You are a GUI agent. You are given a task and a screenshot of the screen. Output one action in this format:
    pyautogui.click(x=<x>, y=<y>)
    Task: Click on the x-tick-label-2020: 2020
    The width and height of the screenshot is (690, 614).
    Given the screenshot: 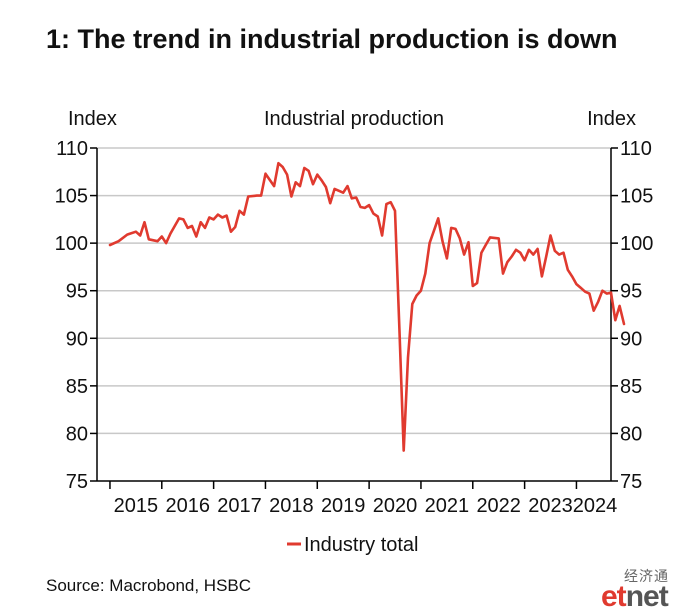 What is the action you would take?
    pyautogui.click(x=395, y=506)
    